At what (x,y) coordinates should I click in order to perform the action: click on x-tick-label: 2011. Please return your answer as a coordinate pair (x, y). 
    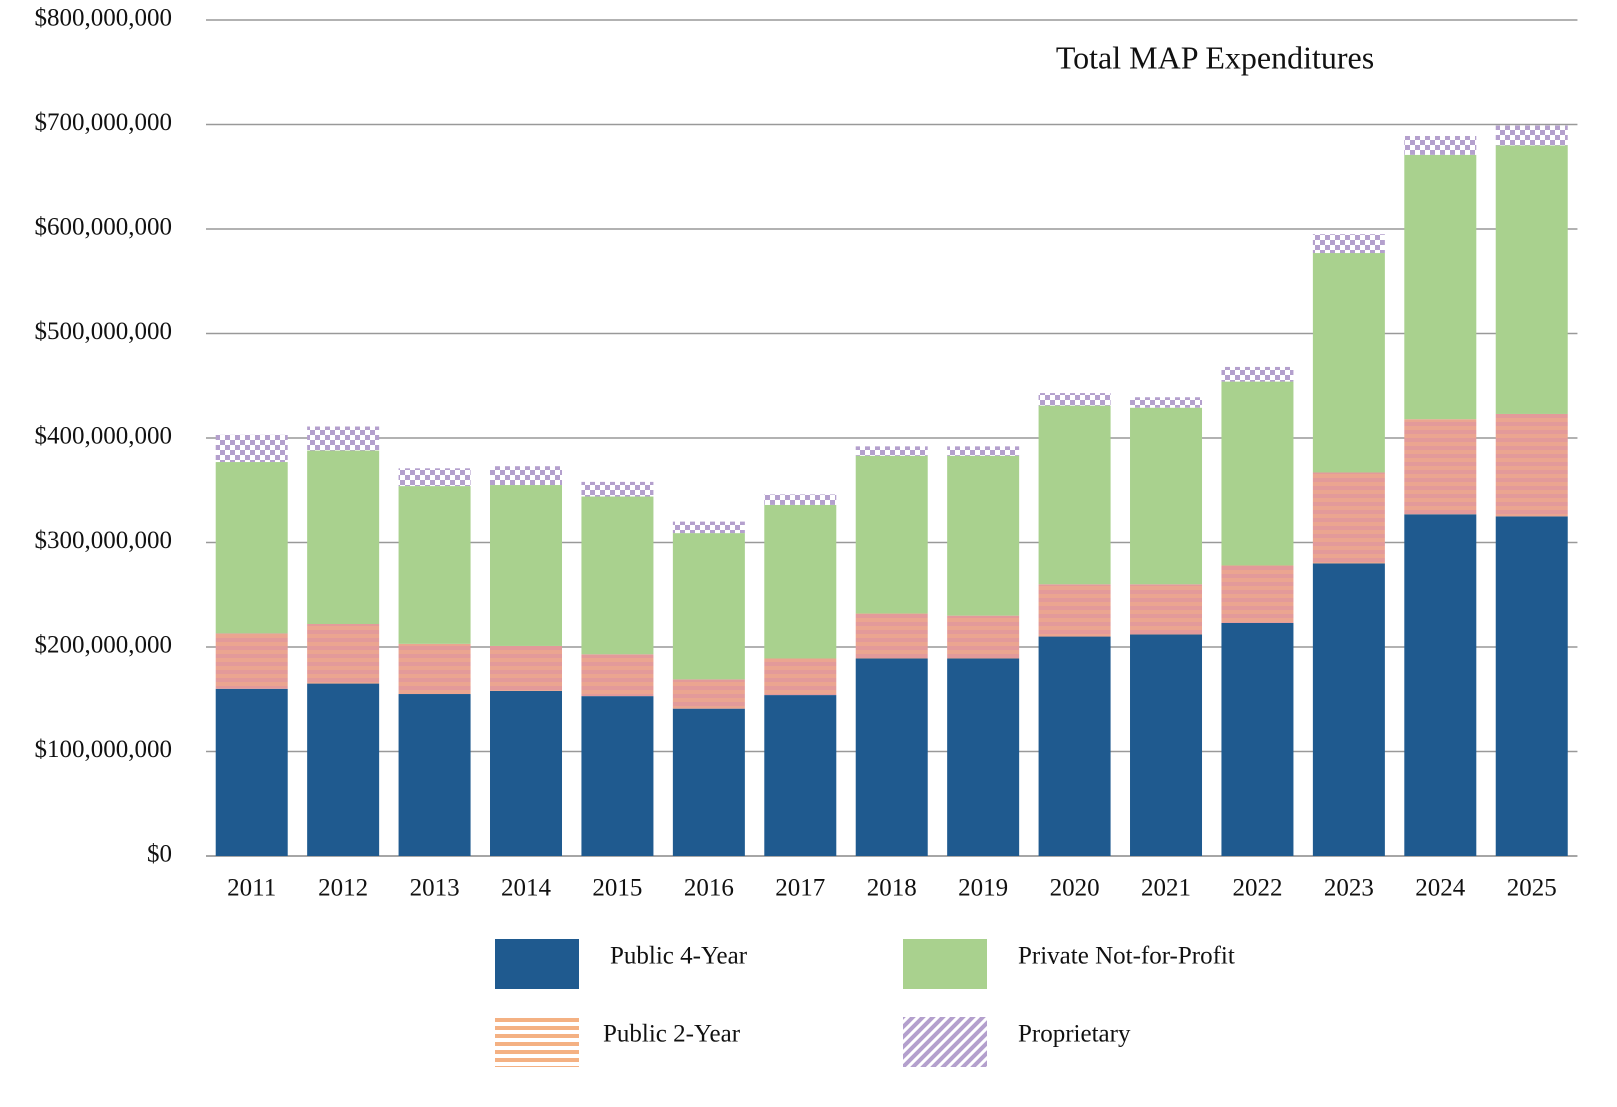
    Looking at the image, I should click on (251, 888).